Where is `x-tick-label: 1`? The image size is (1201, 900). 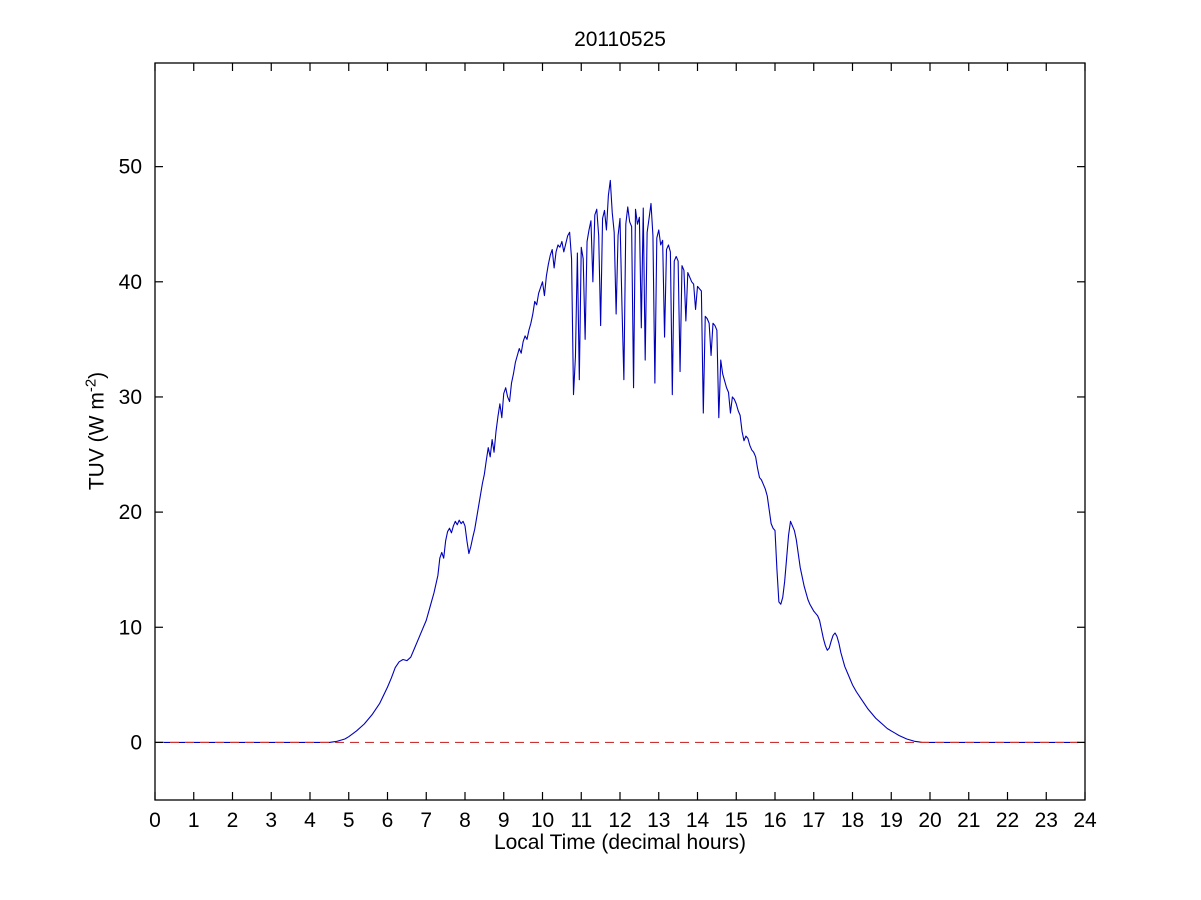
x-tick-label: 1 is located at coordinates (194, 820).